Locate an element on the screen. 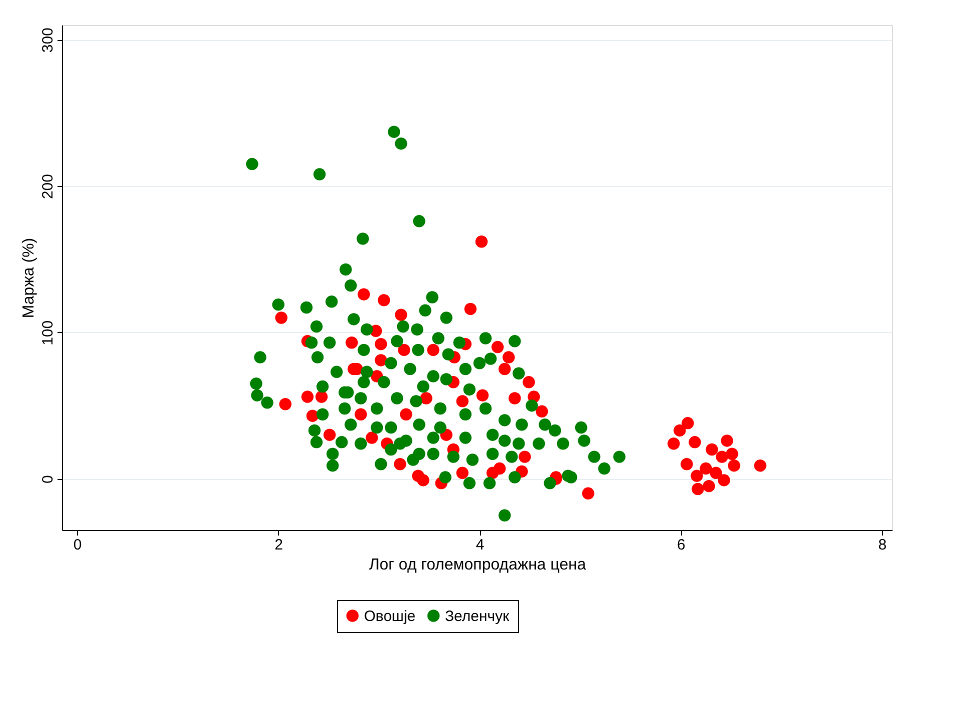  y-tick-label: 100 is located at coordinates (48, 333).